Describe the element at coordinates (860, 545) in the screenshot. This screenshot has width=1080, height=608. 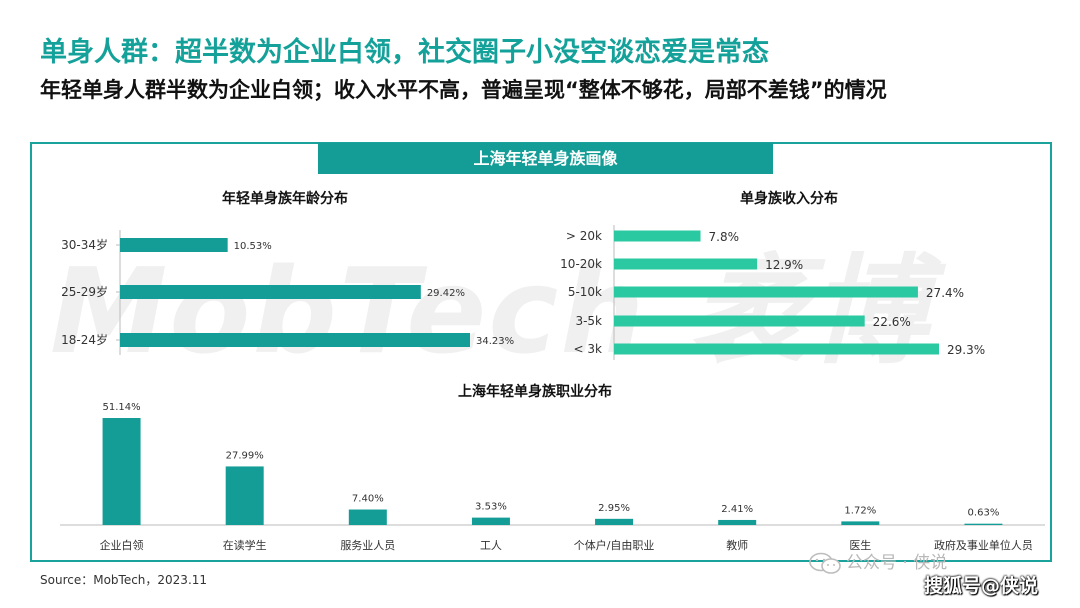
I see `job-tick-label: 医生` at that location.